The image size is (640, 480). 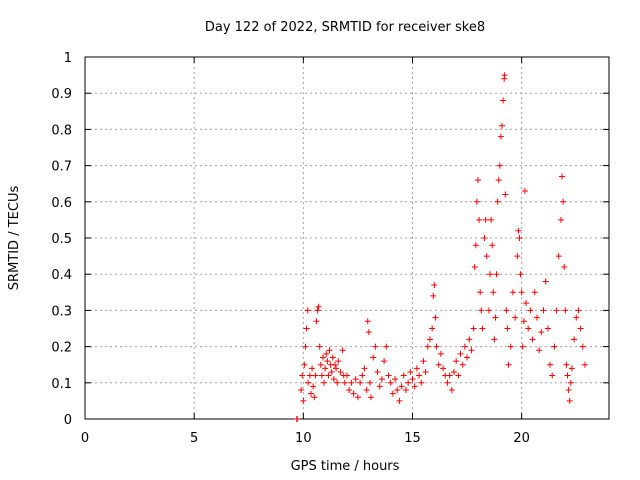 What do you see at coordinates (61, 167) in the screenshot?
I see `y-tick-label: 0.7` at bounding box center [61, 167].